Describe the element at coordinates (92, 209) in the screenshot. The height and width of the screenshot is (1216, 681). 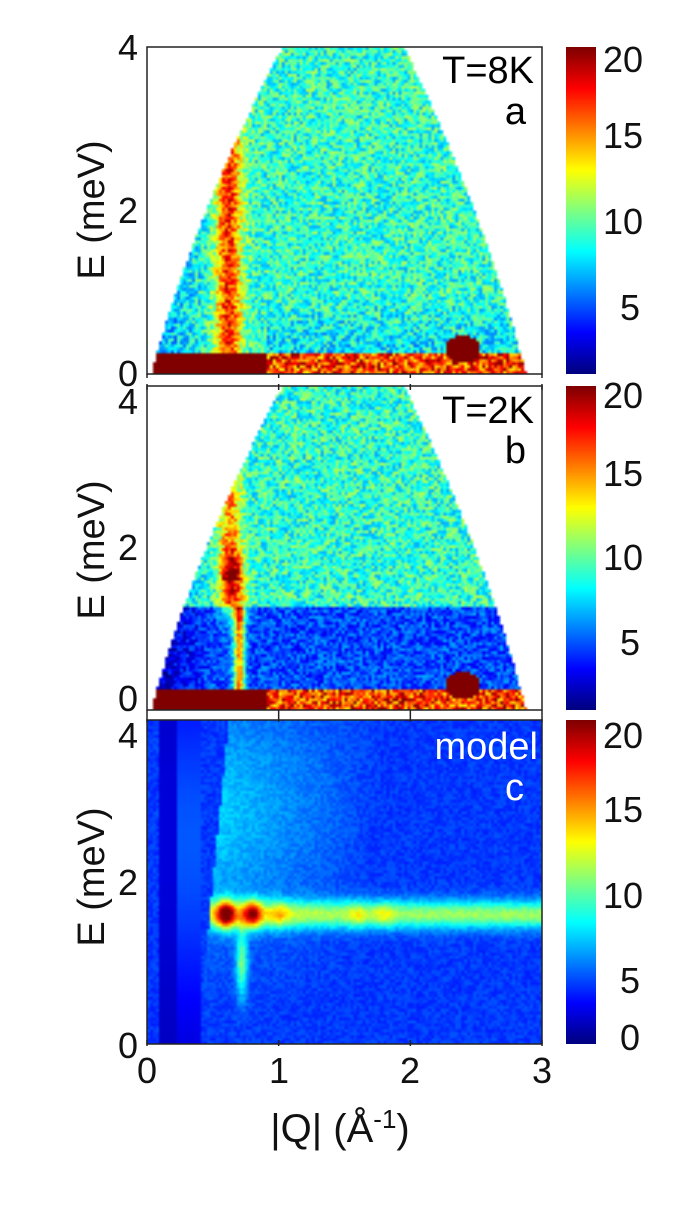
I see `panel-a-ylabel: E (meV)` at that location.